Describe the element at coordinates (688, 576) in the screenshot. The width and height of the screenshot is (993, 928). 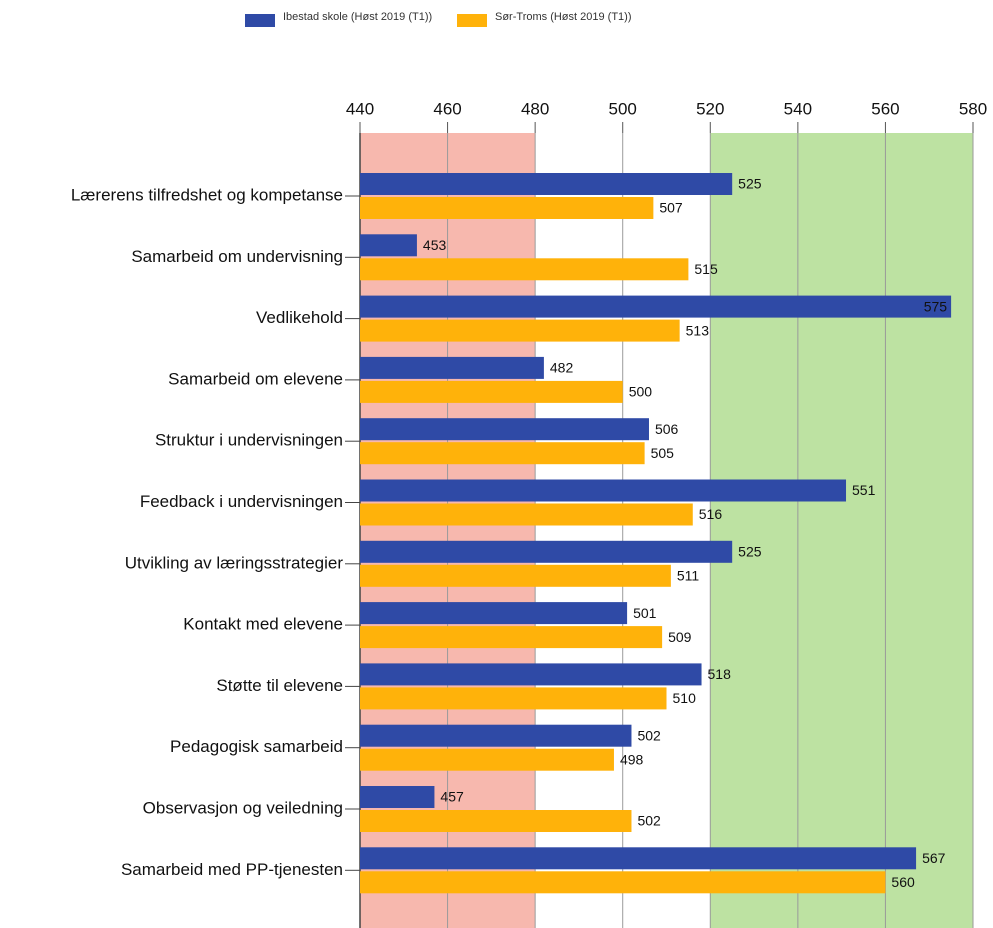
I see `value-label: 511` at that location.